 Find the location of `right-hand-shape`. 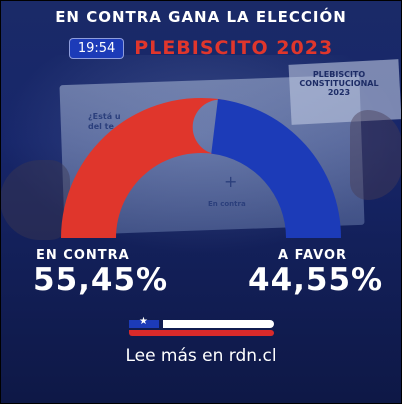

right-hand-shape is located at coordinates (376, 155).